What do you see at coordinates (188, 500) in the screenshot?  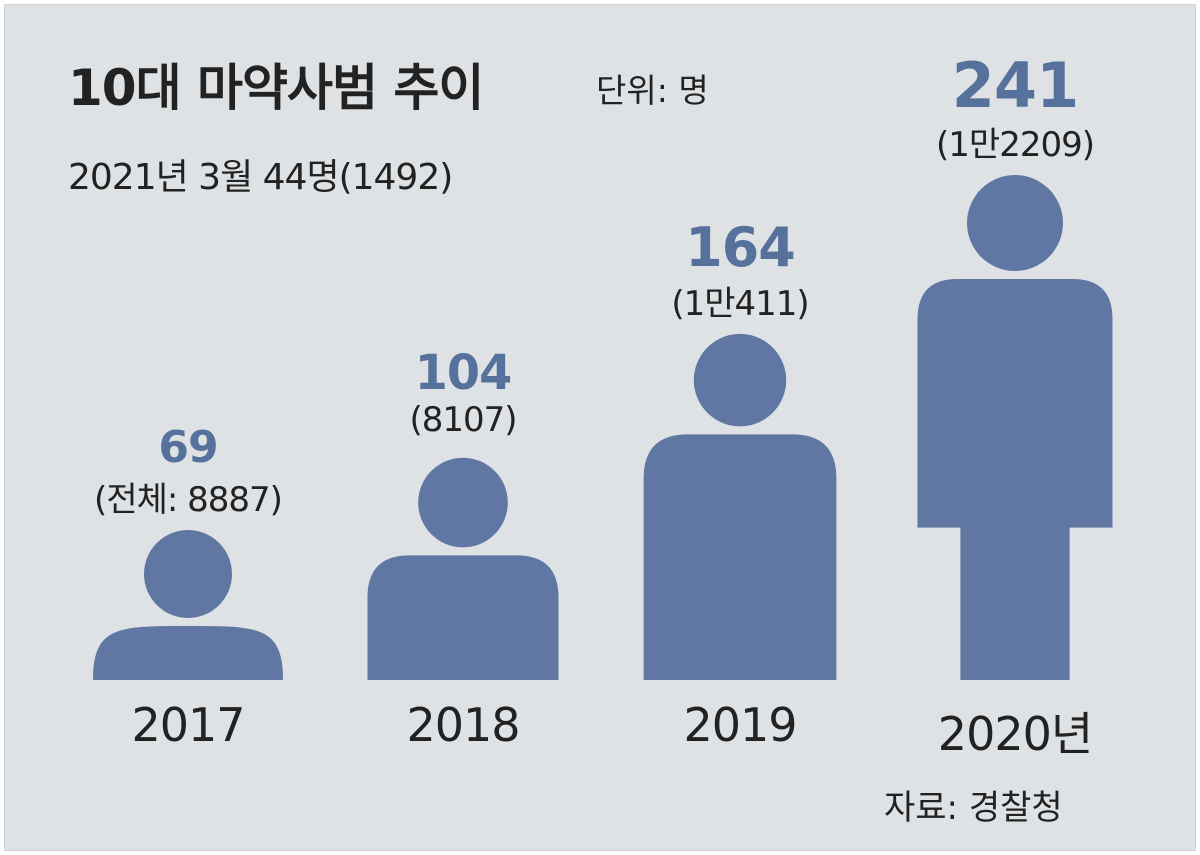 I see `total-label-0: (전체: 8887)` at bounding box center [188, 500].